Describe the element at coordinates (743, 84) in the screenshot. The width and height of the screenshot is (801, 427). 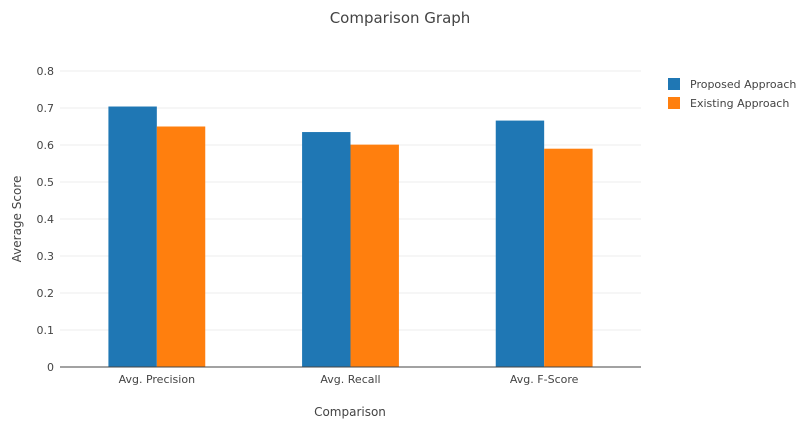
I see `legend-label: Proposed Approach` at that location.